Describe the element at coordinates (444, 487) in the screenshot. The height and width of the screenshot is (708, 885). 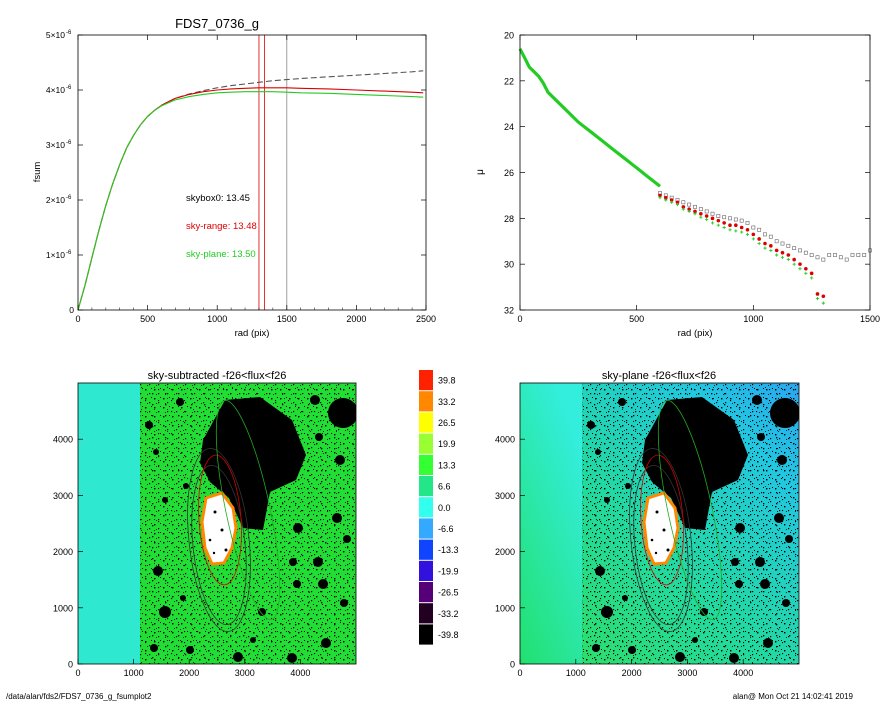
I see `colorbar-label: 6.6` at that location.